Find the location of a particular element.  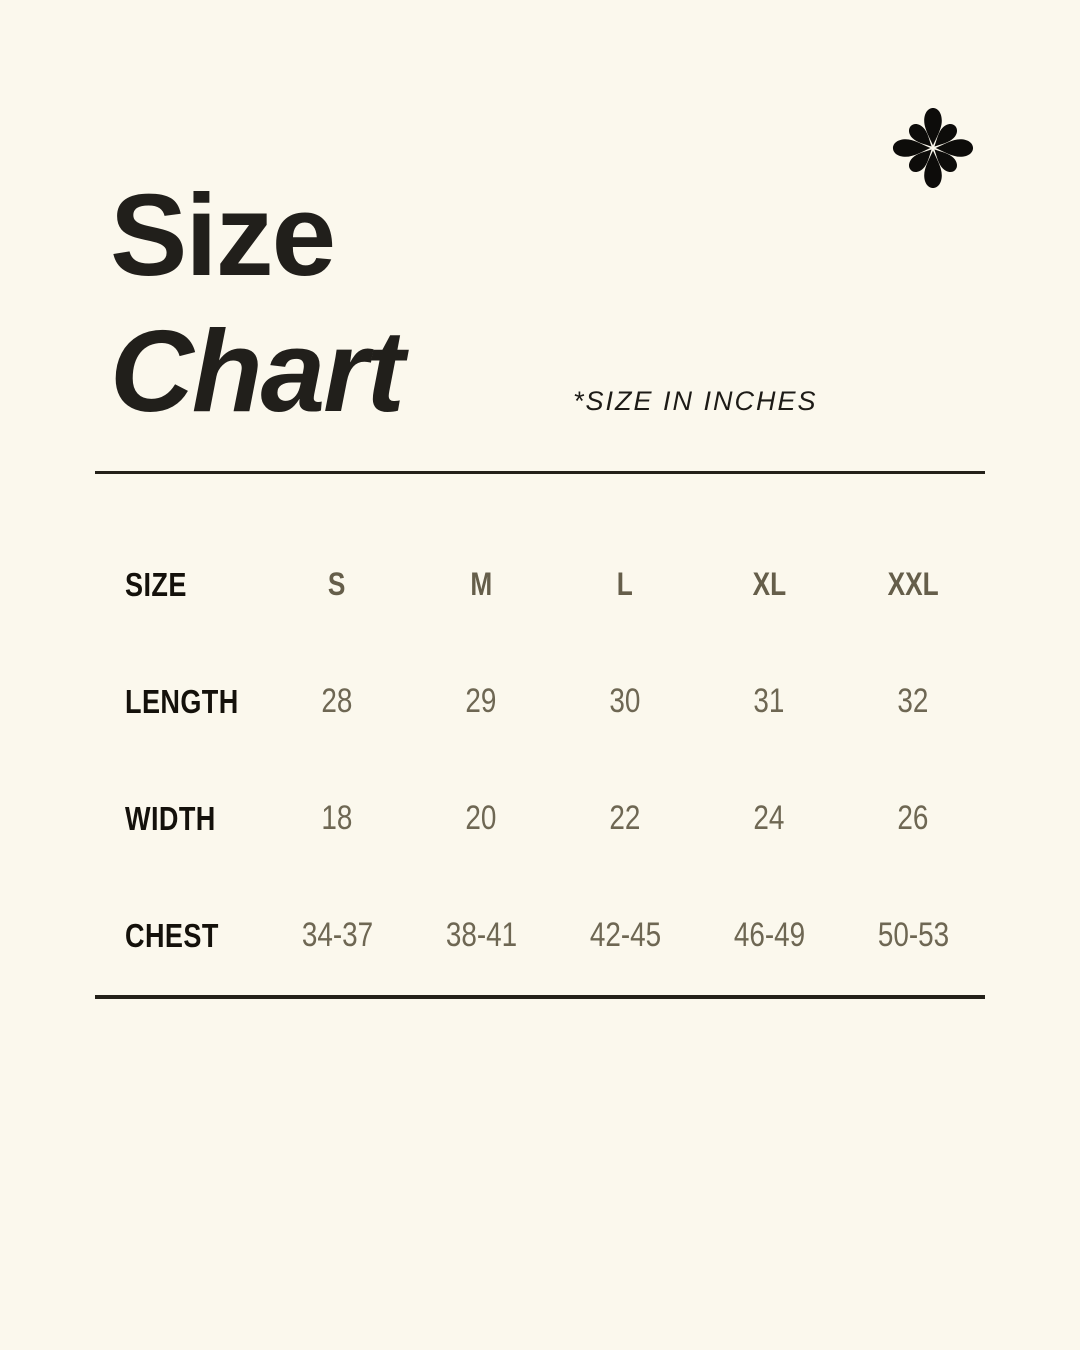

units-note: *SIZE IN INCHES is located at coordinates (695, 401).